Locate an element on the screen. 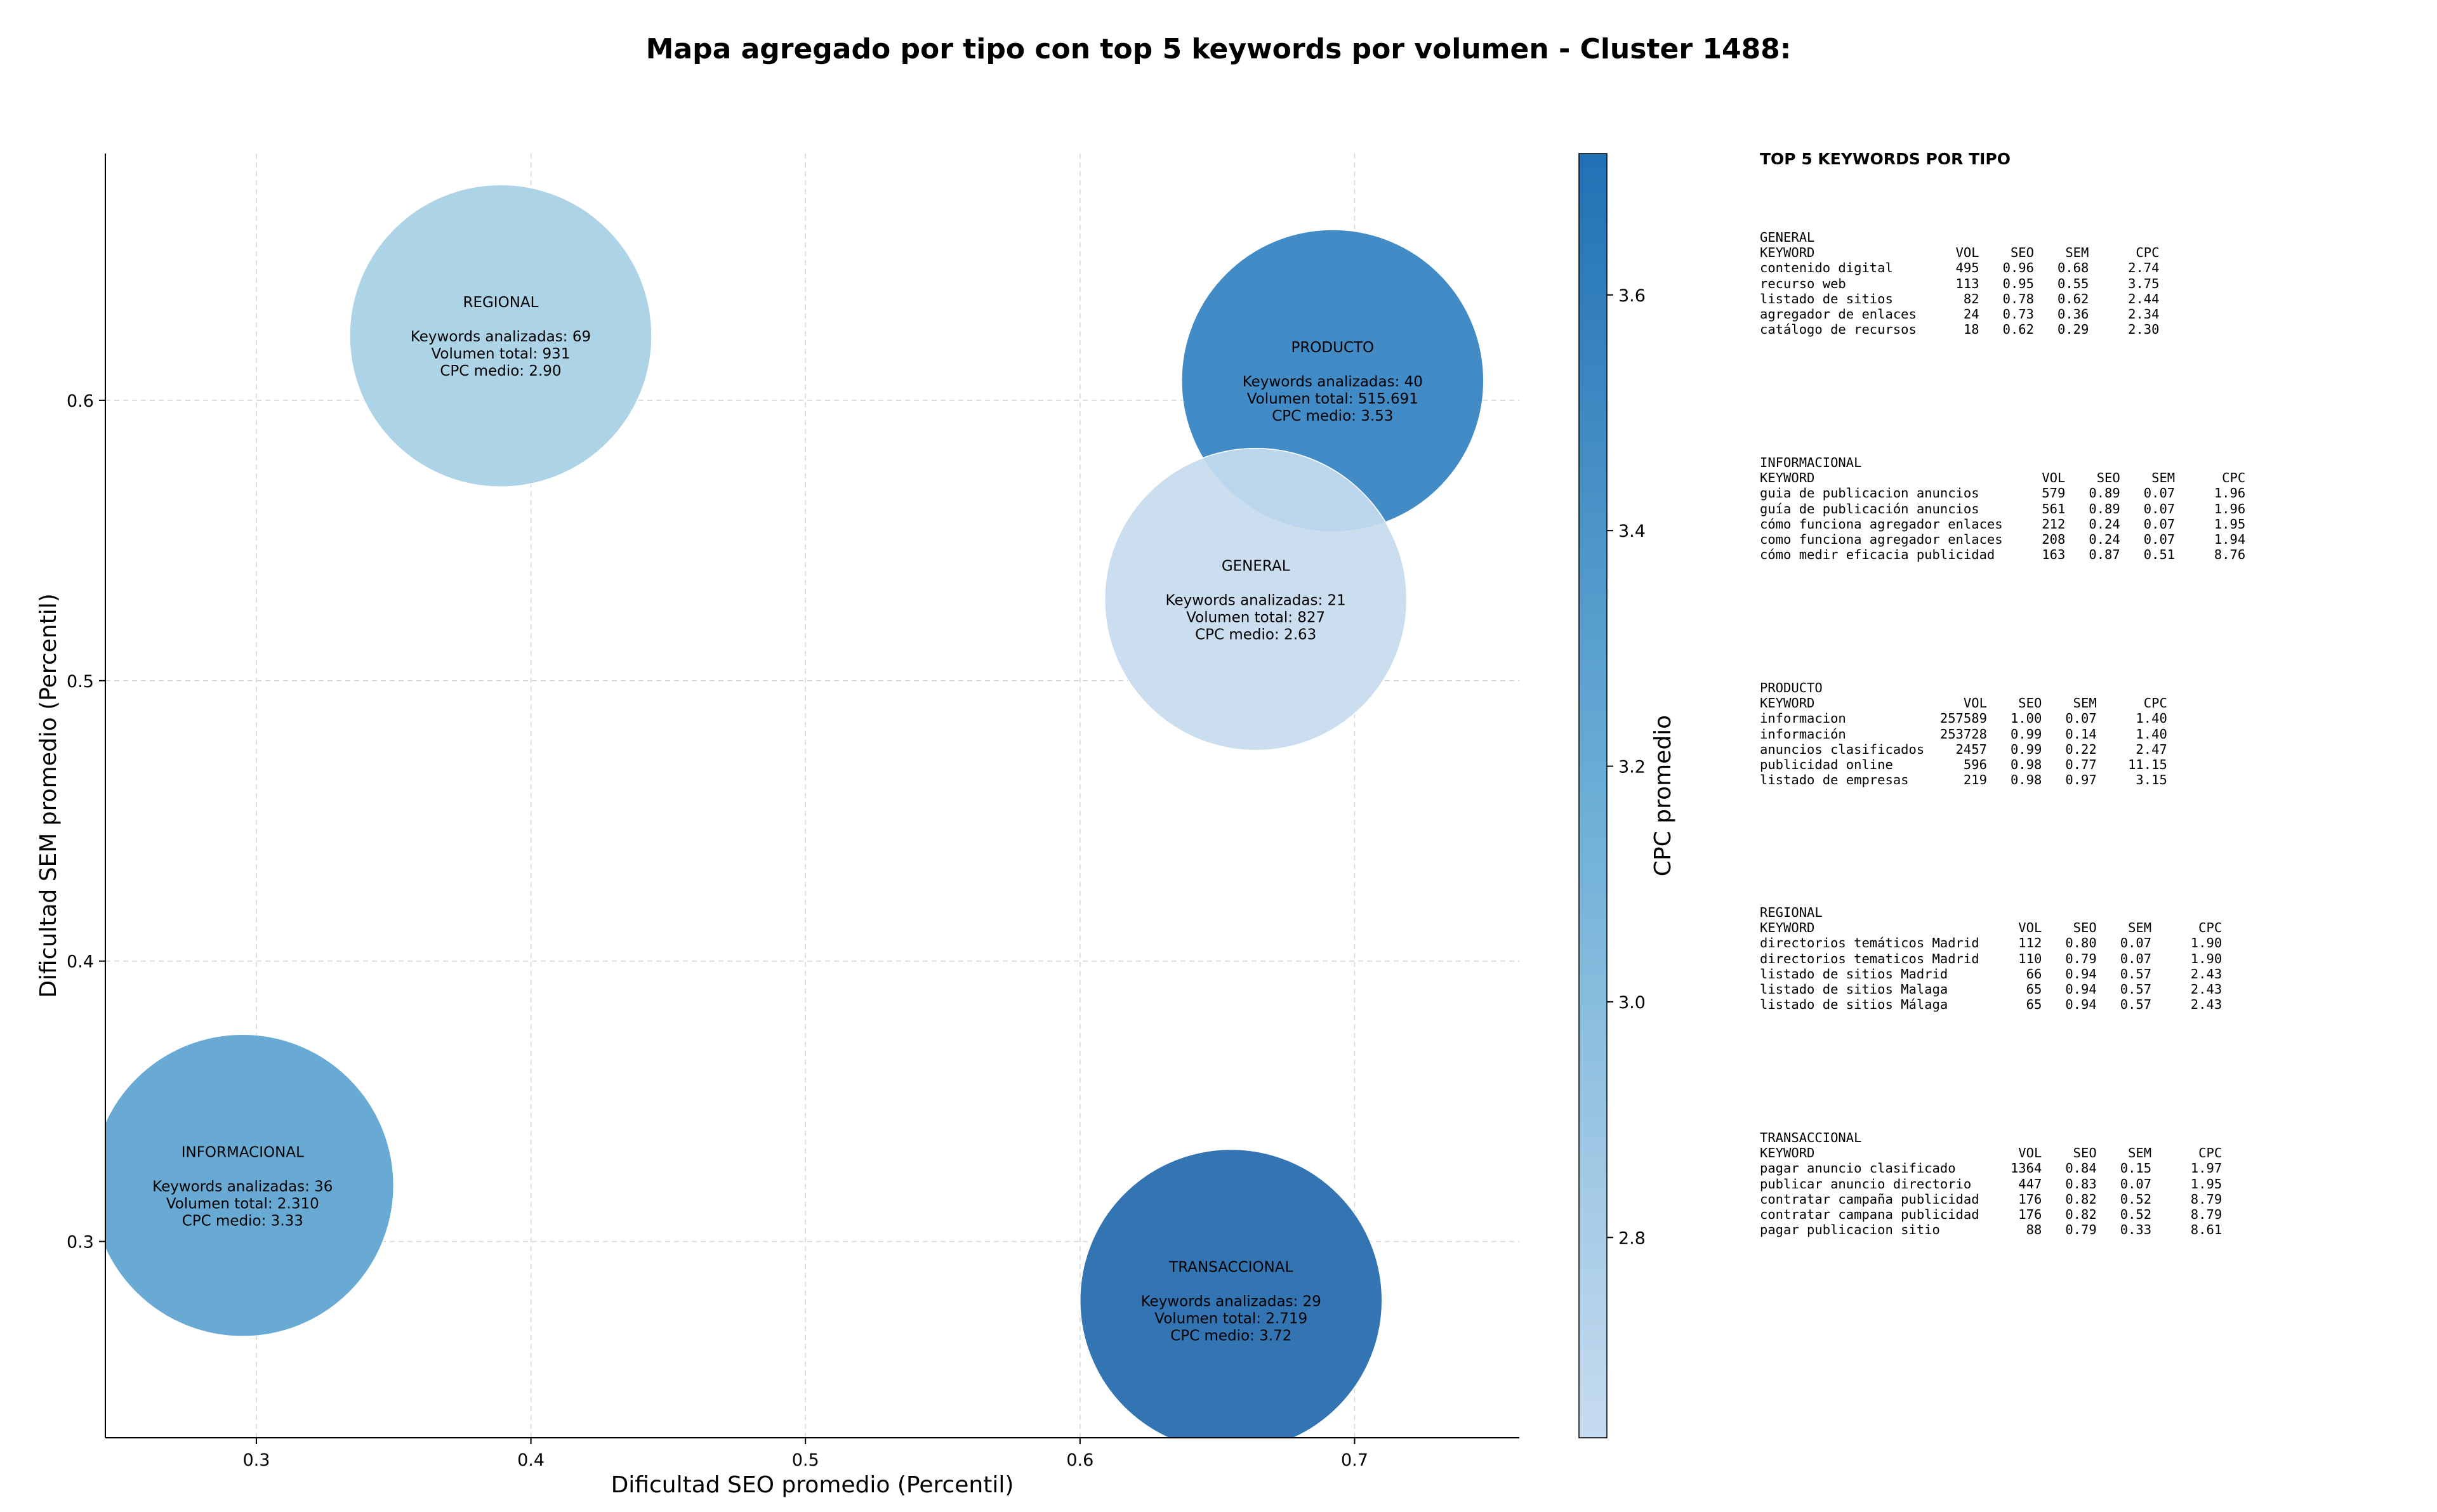 This screenshot has width=2437, height=1512. bubble-informacional is located at coordinates (249, 1186).